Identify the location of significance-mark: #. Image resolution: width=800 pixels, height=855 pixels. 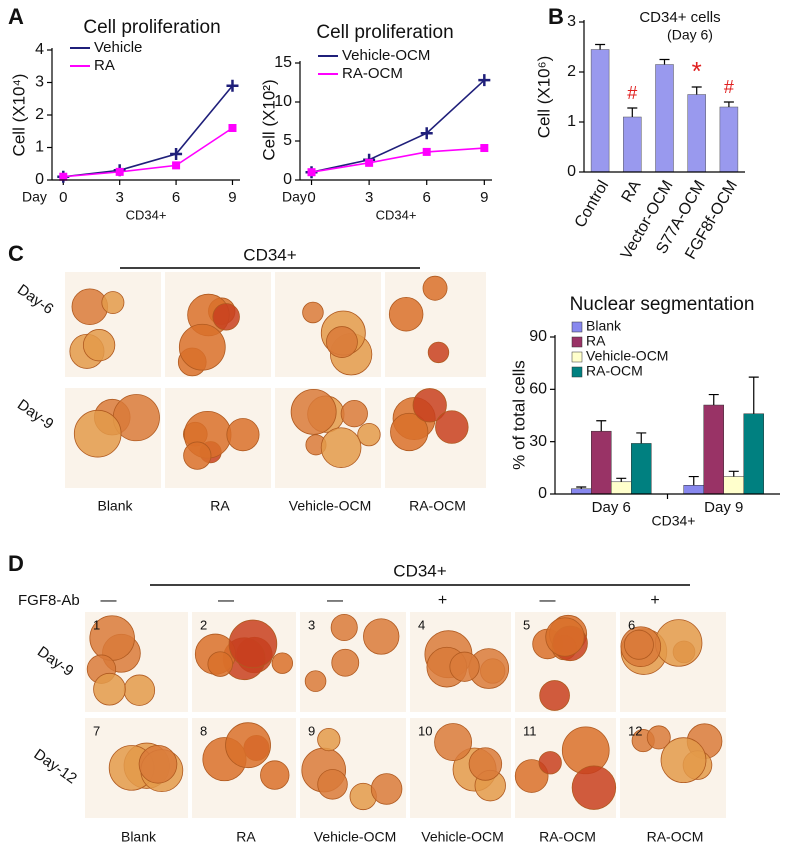
(729, 87).